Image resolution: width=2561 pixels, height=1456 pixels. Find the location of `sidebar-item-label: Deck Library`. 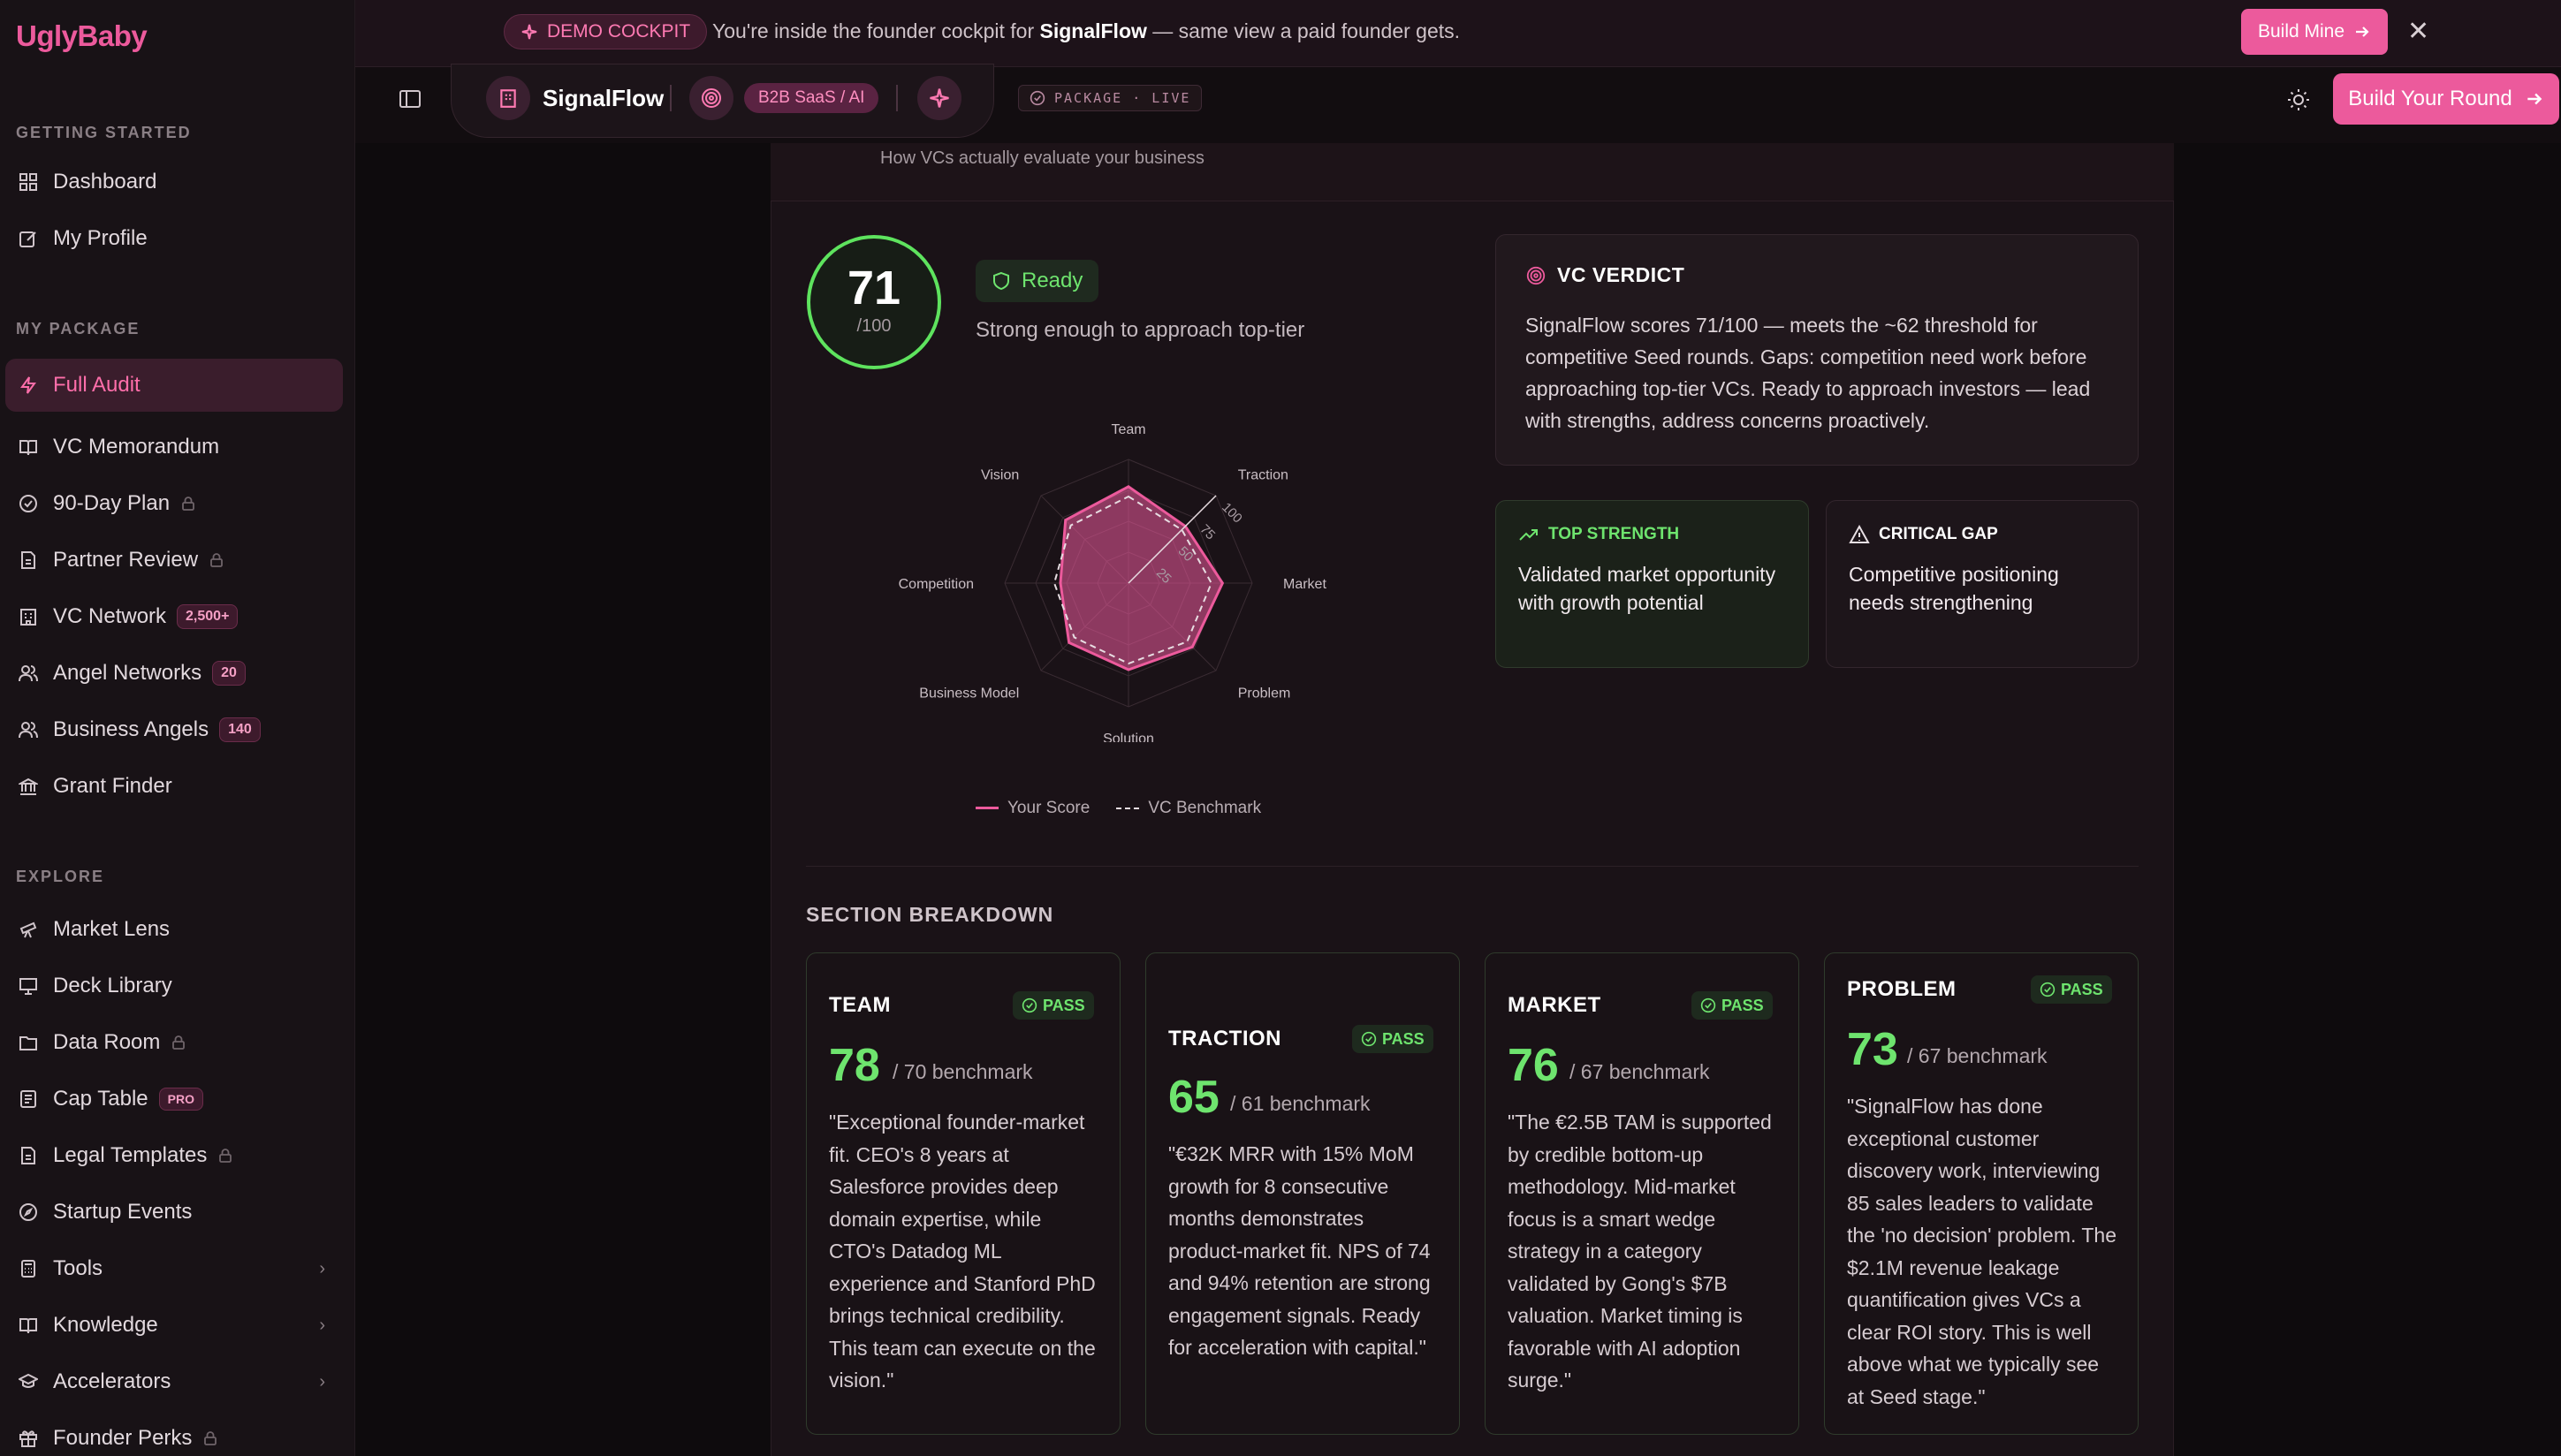

sidebar-item-label: Deck Library is located at coordinates (112, 985).